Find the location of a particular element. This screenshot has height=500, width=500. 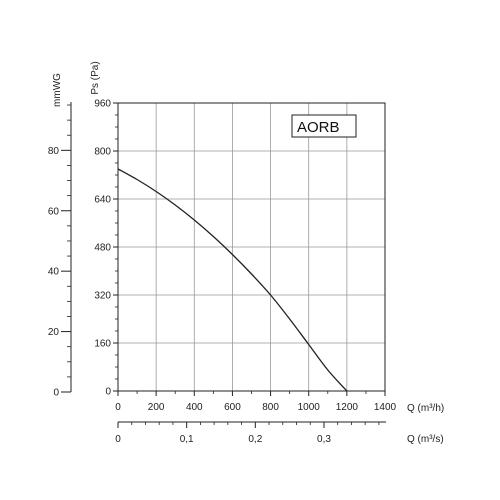

legend-label: AORB is located at coordinates (318, 127).